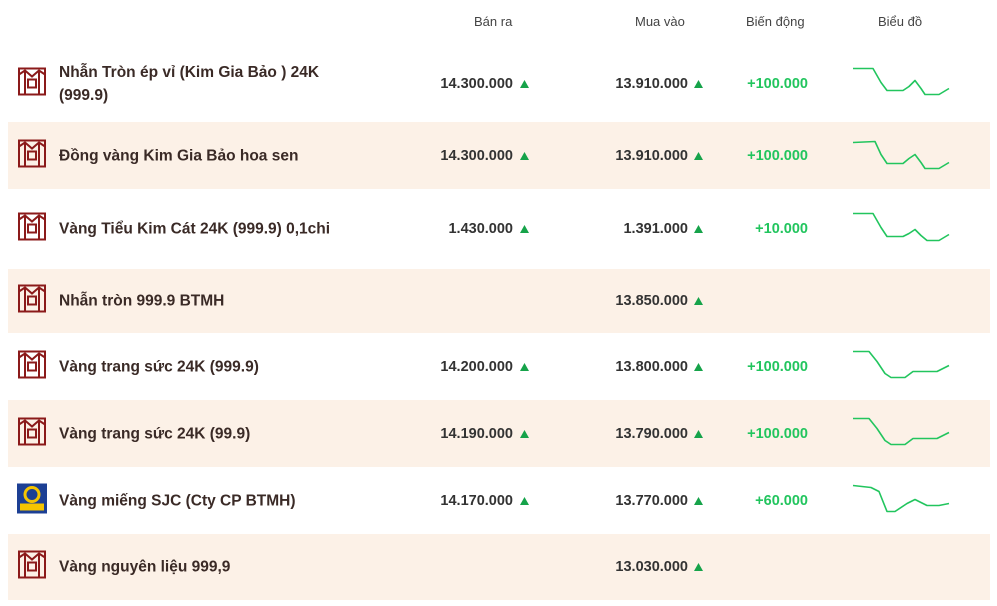 This screenshot has height=606, width=997. What do you see at coordinates (651, 301) in the screenshot?
I see `buy-price: 13.850.000` at bounding box center [651, 301].